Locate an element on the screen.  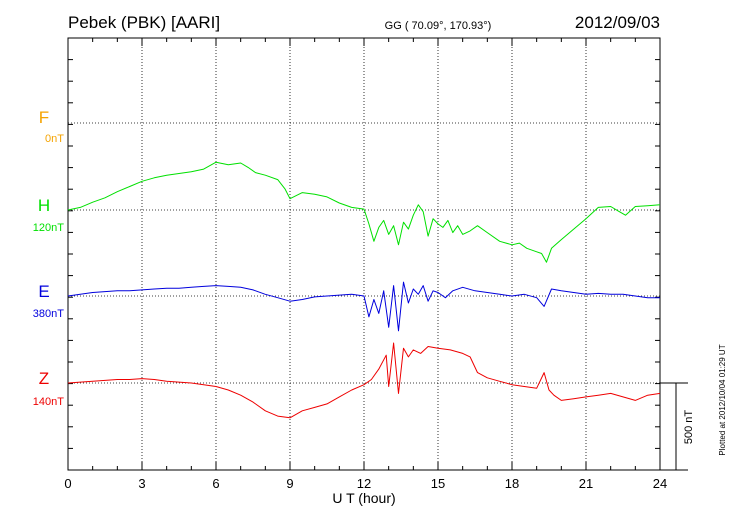
channel-offset-z: 140nT is located at coordinates (48, 402).